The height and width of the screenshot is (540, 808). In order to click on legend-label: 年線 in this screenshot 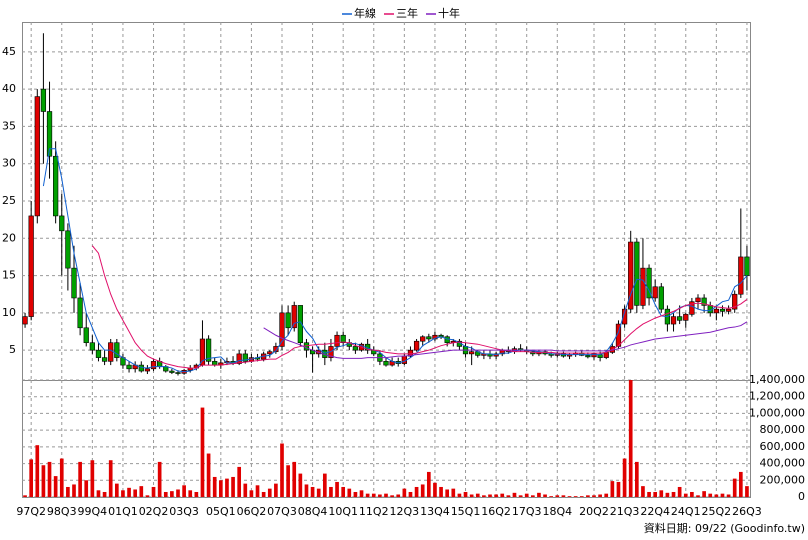, I will do `click(365, 13)`.